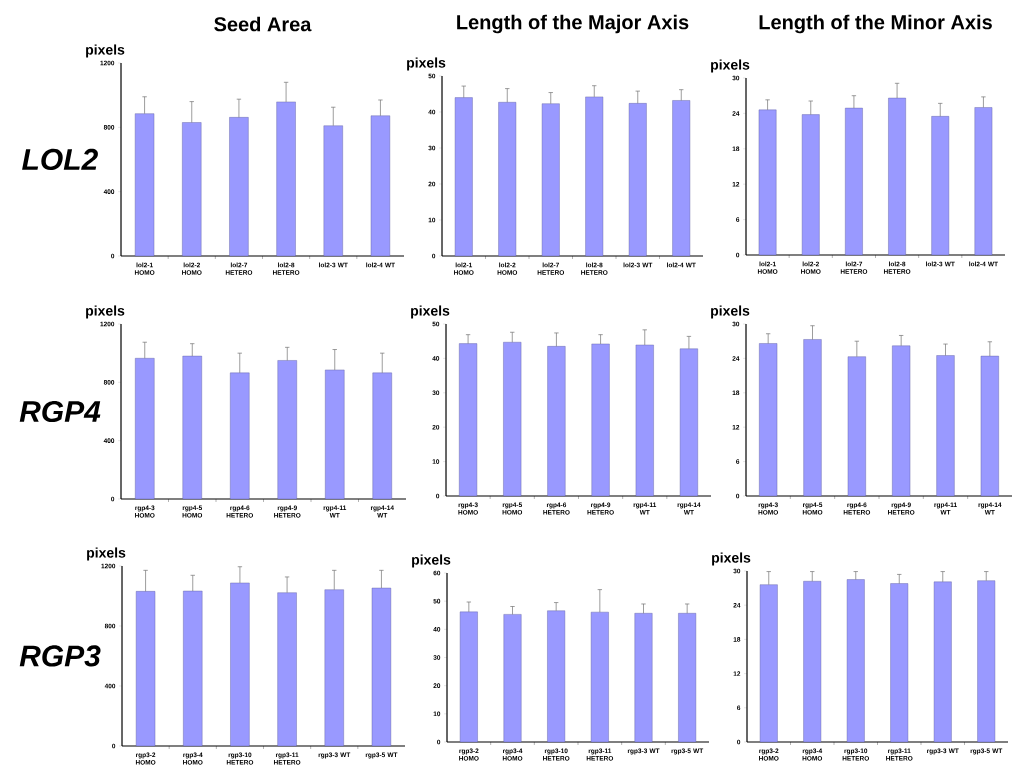 The image size is (1031, 773). I want to click on text: LOL2, so click(60, 159).